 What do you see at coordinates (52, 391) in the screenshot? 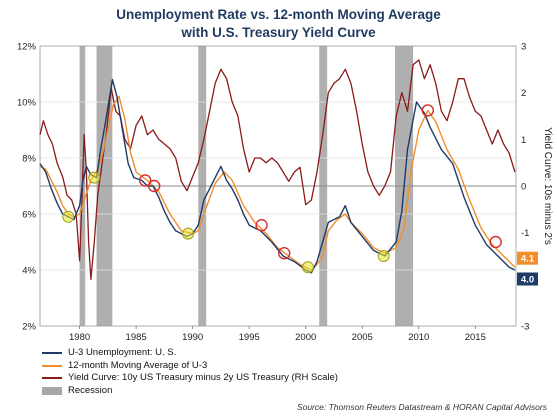
I see `legend-swatch-recession` at bounding box center [52, 391].